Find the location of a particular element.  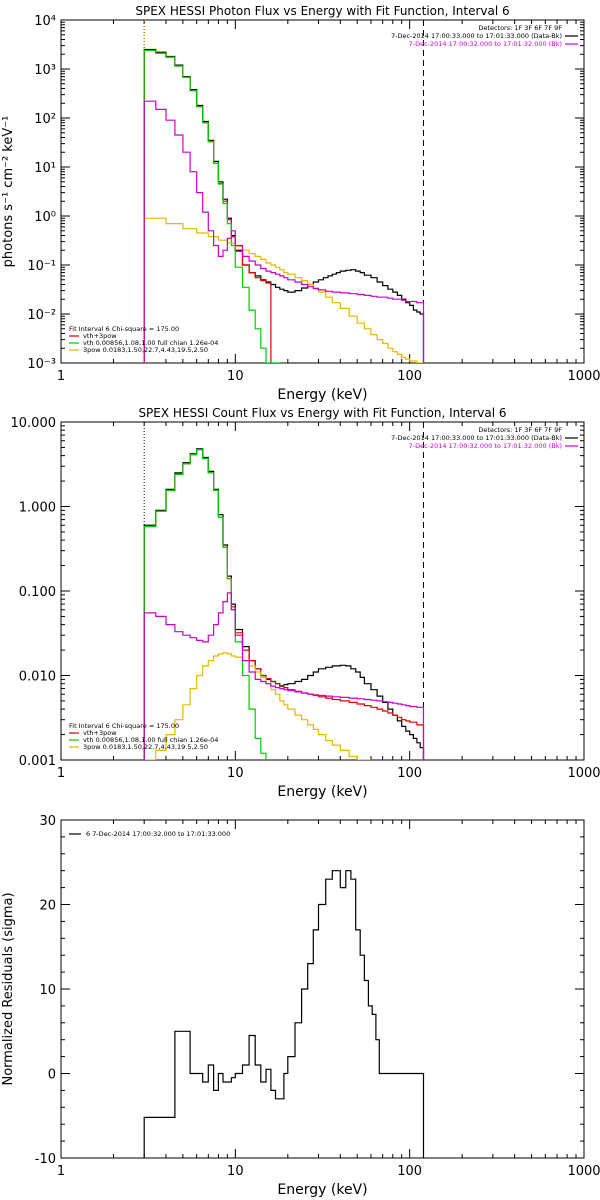

y-tick-label: 10⁻¹ is located at coordinates (41, 266).